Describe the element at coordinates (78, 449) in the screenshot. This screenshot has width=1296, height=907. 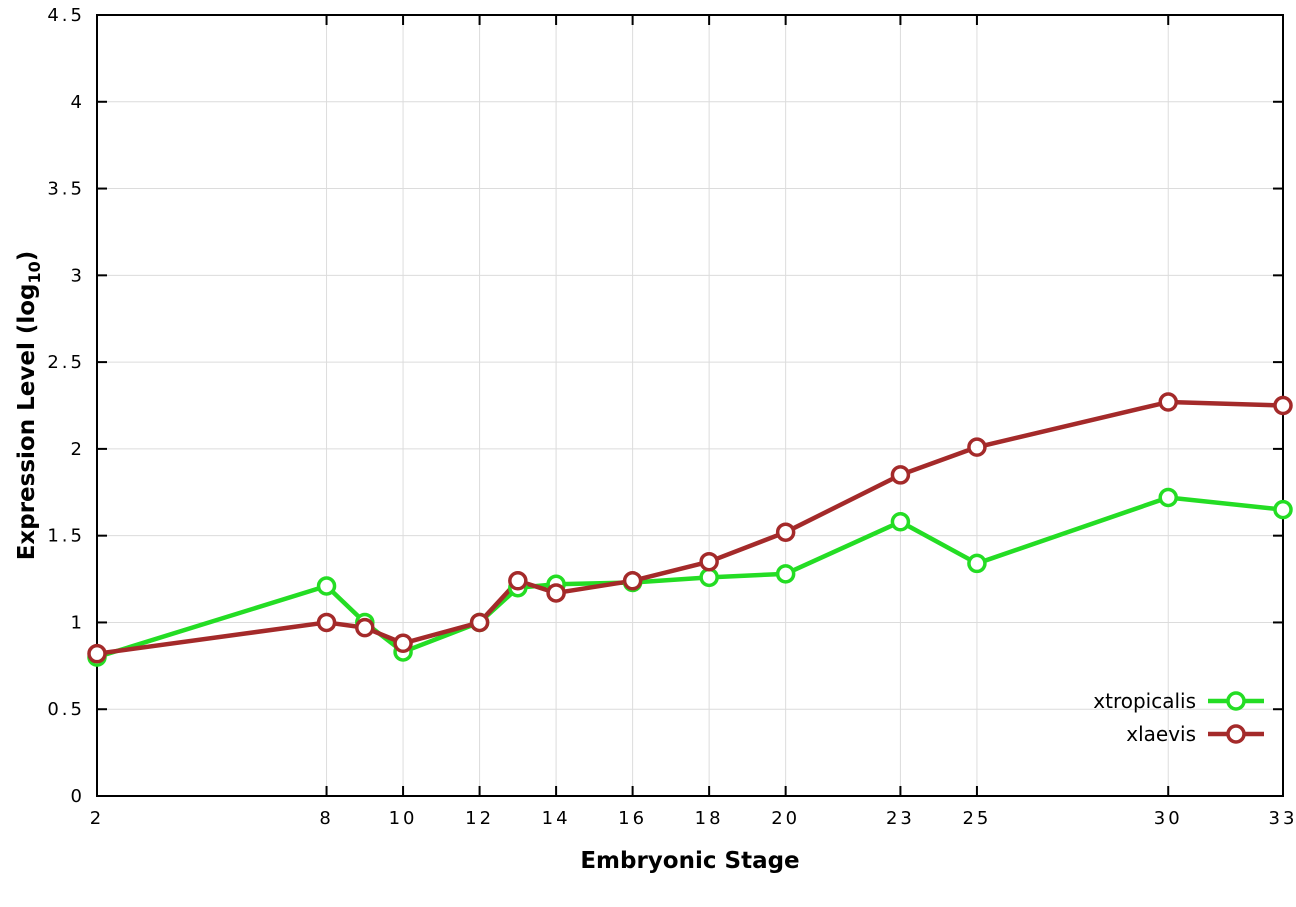
I see `y-tick-label: 2` at that location.